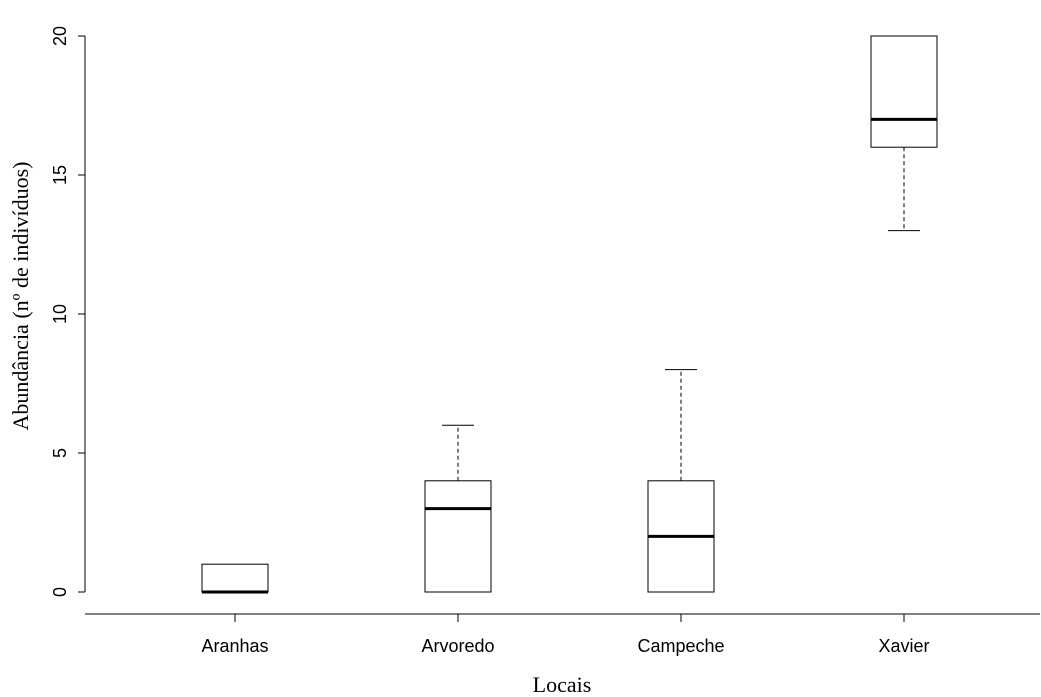 The height and width of the screenshot is (697, 1041). I want to click on x-axis-title: Locais, so click(562, 684).